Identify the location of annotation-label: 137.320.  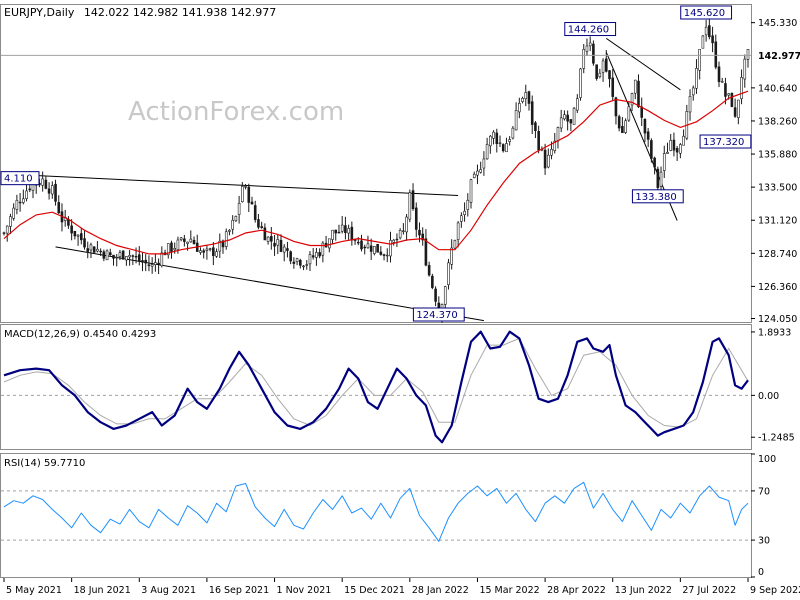
(723, 142).